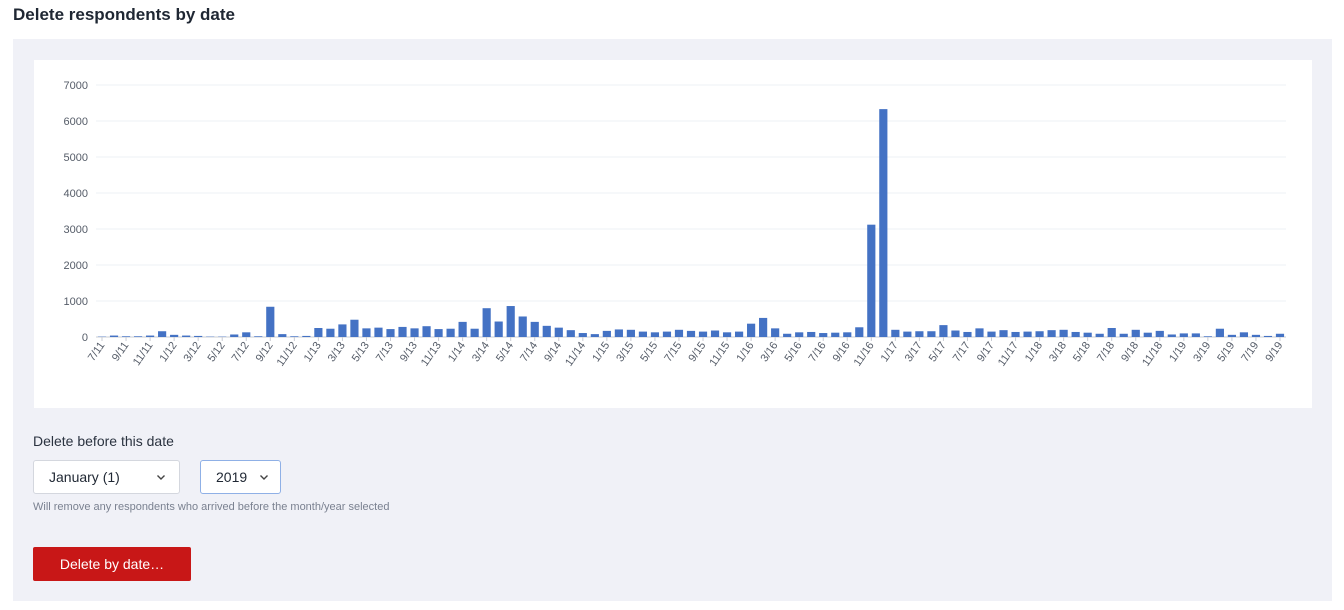 The width and height of the screenshot is (1344, 610). What do you see at coordinates (431, 354) in the screenshot?
I see `x-tick-label: 11/13` at bounding box center [431, 354].